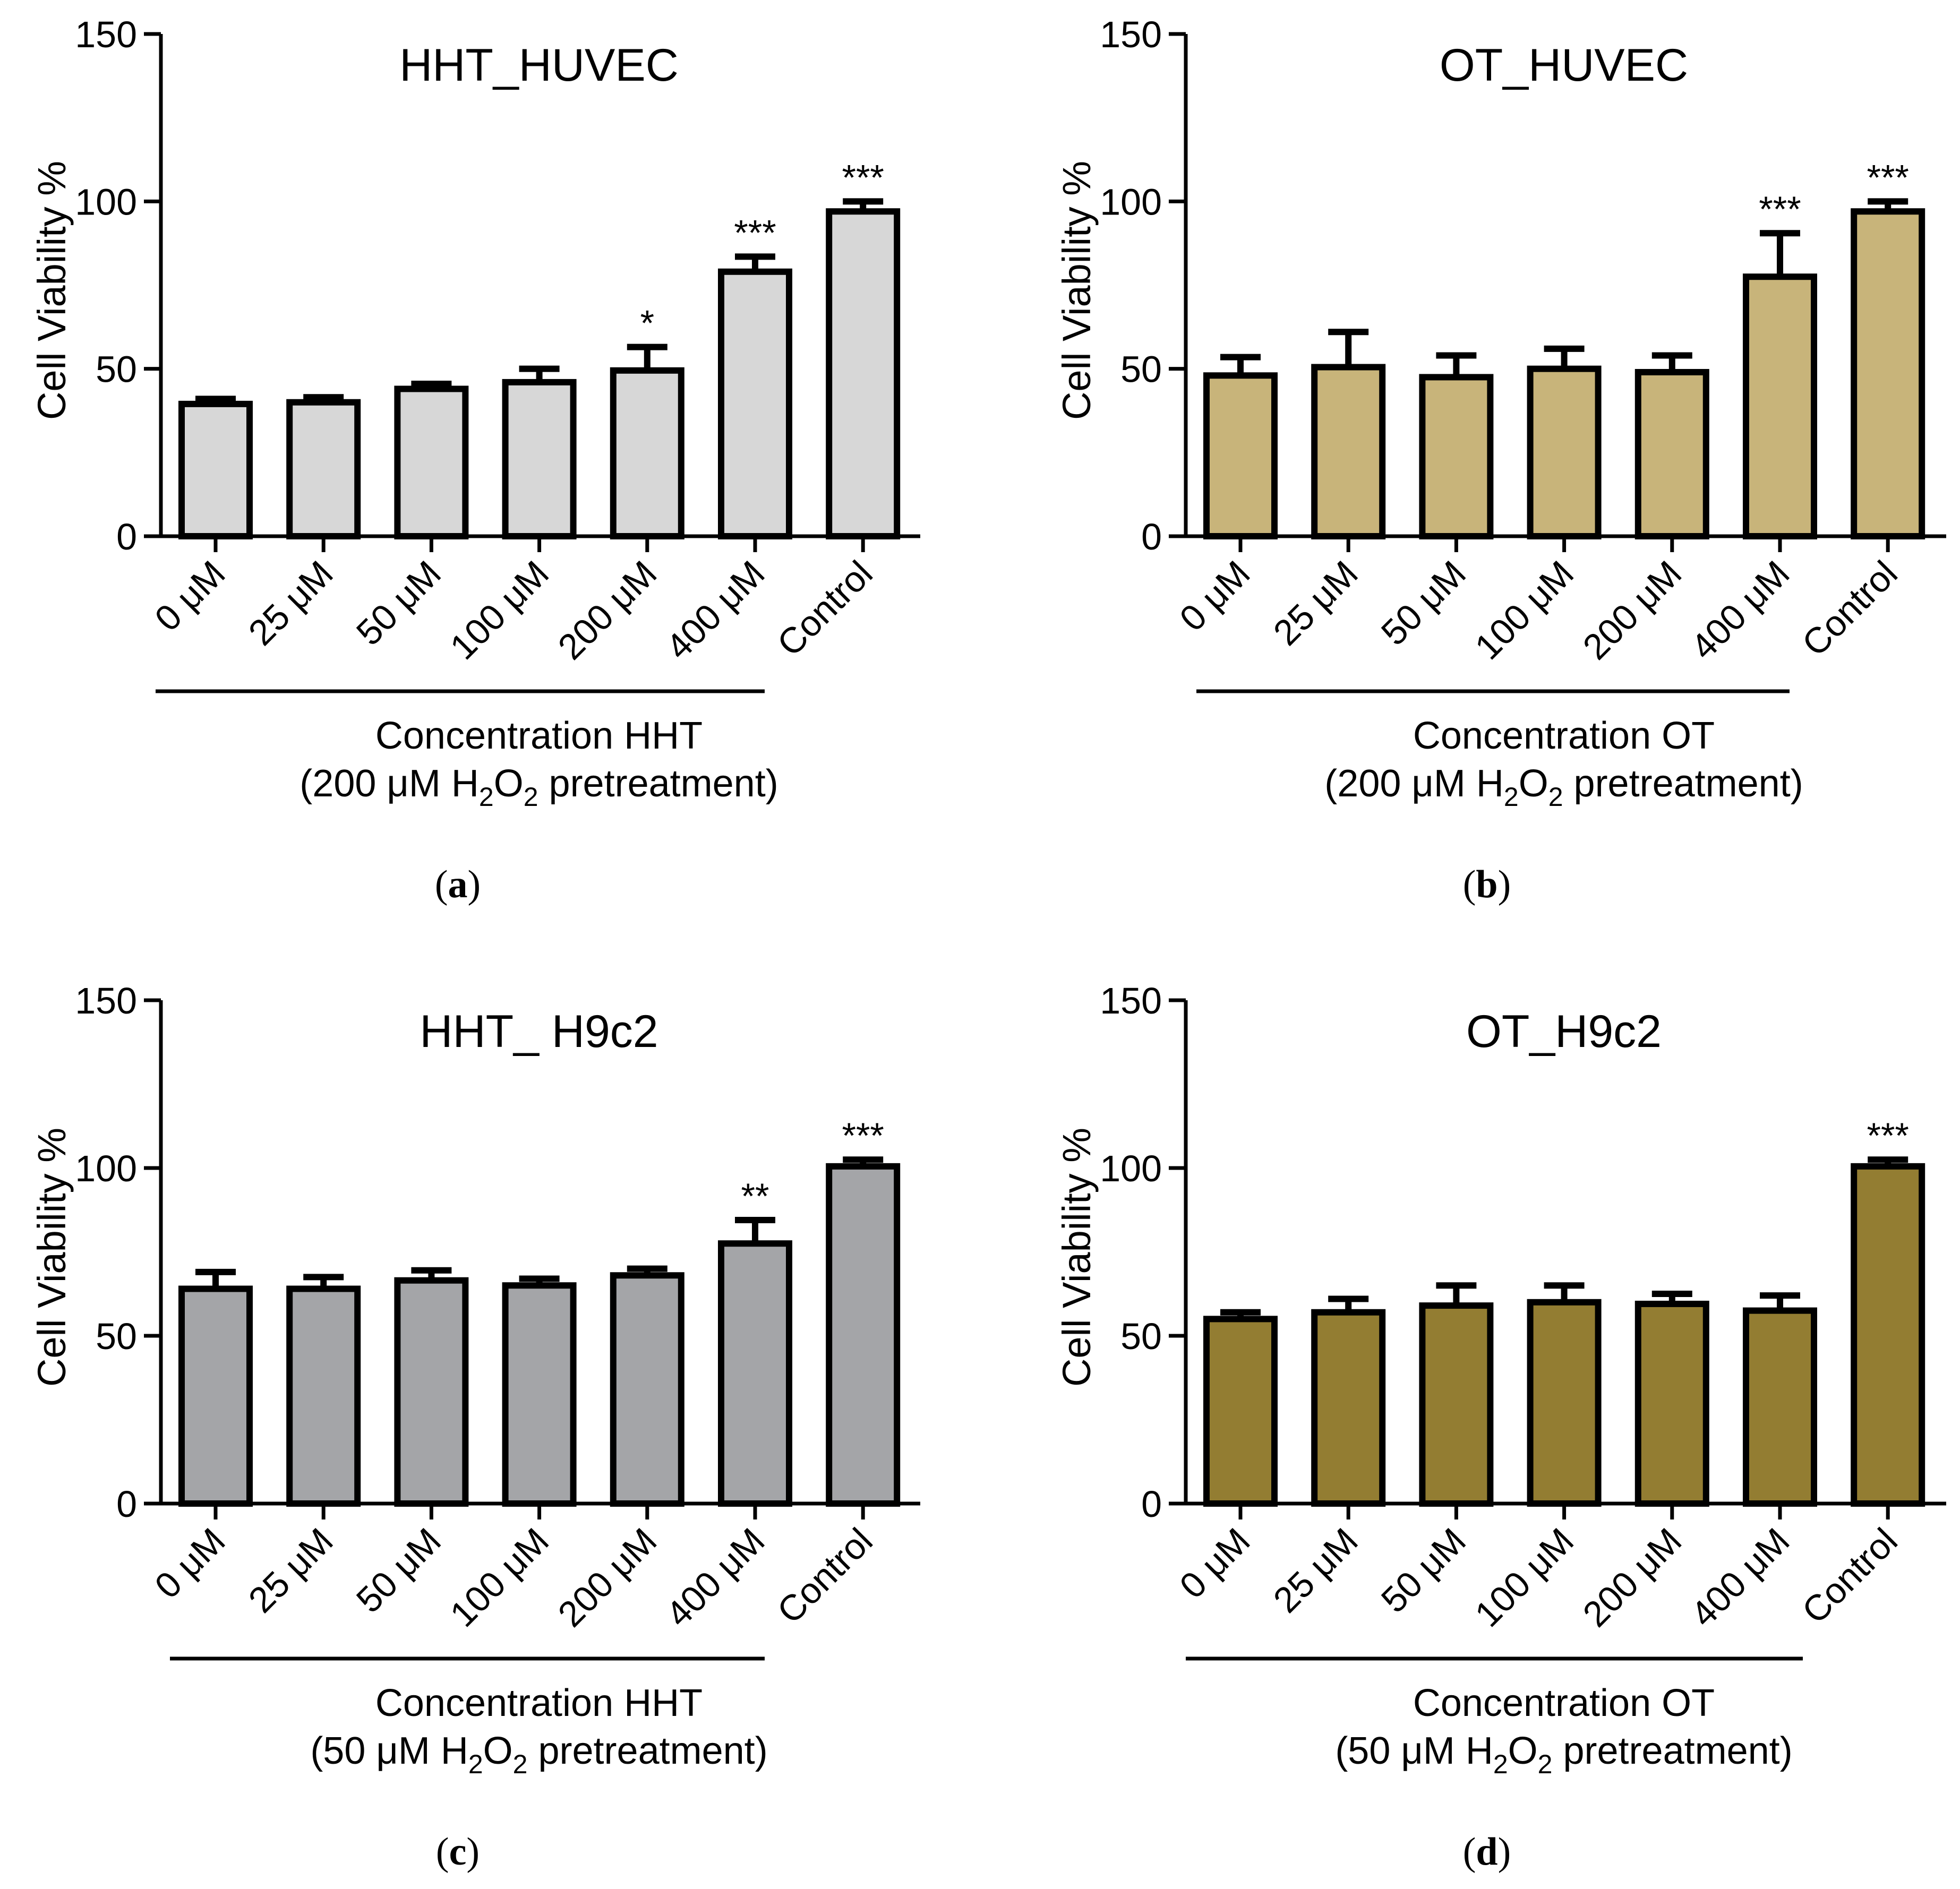 The image size is (1960, 1889). I want to click on x-axis-label: Concentration HHT, so click(539, 736).